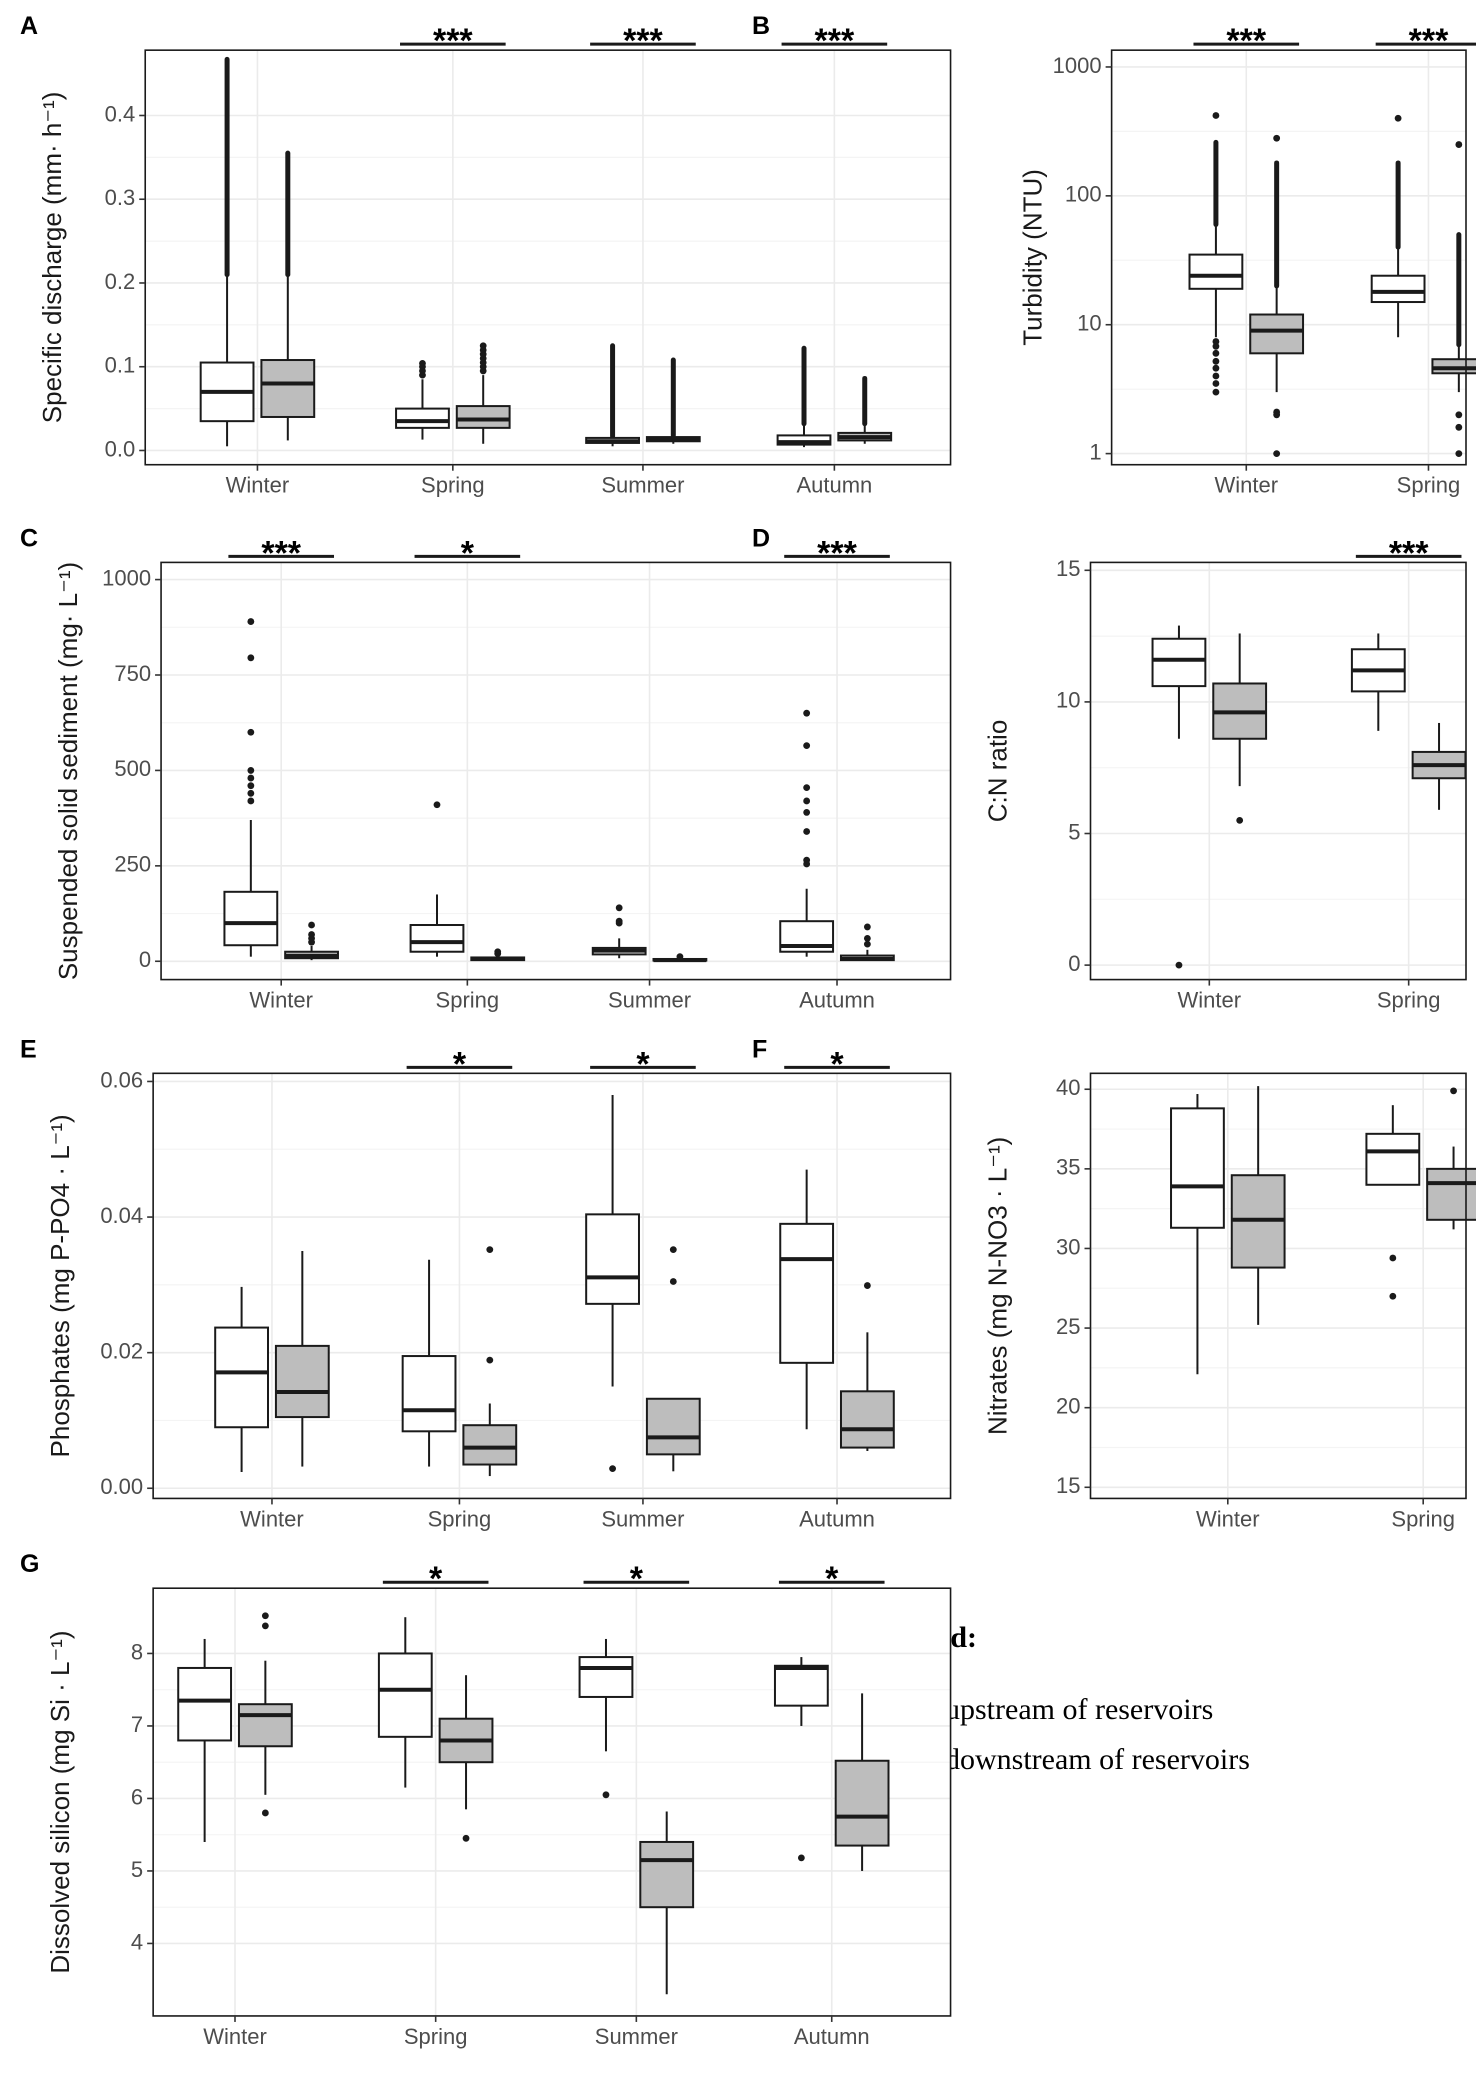 This screenshot has height=2078, width=1476. What do you see at coordinates (29, 538) in the screenshot?
I see `panel-label: C` at bounding box center [29, 538].